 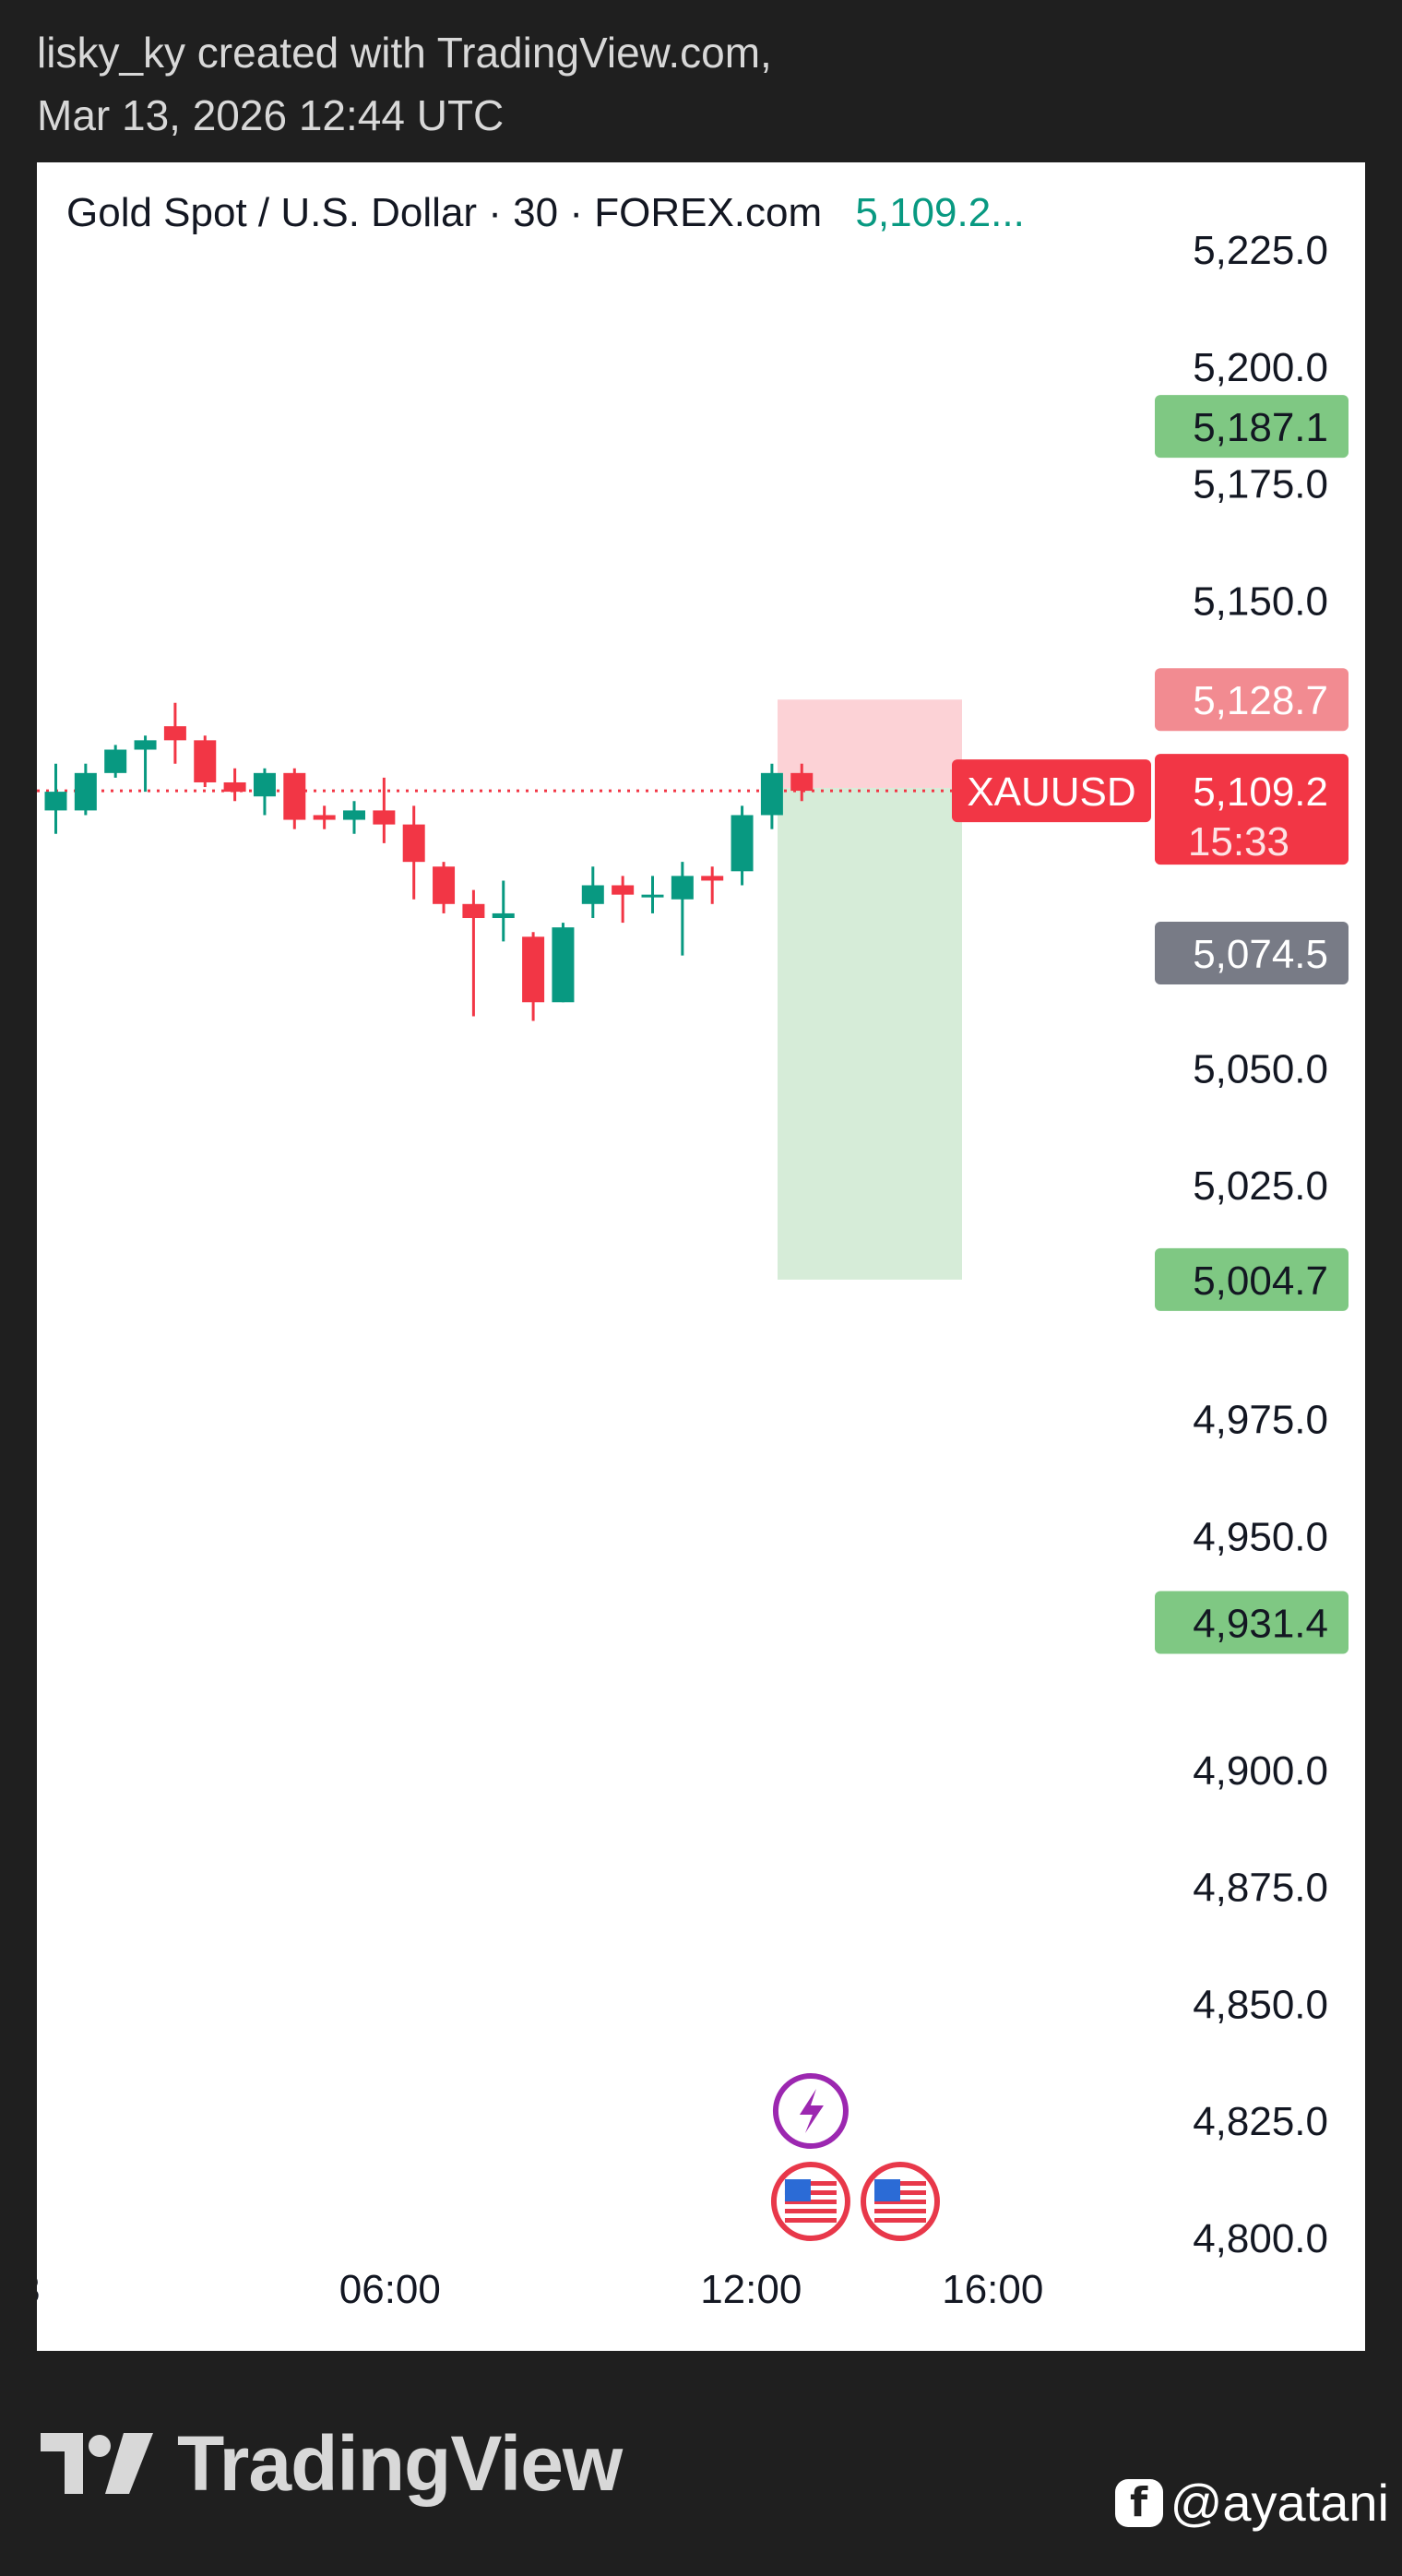 What do you see at coordinates (404, 53) in the screenshot?
I see `author-line: lisky_ky created with TradingView.com,` at bounding box center [404, 53].